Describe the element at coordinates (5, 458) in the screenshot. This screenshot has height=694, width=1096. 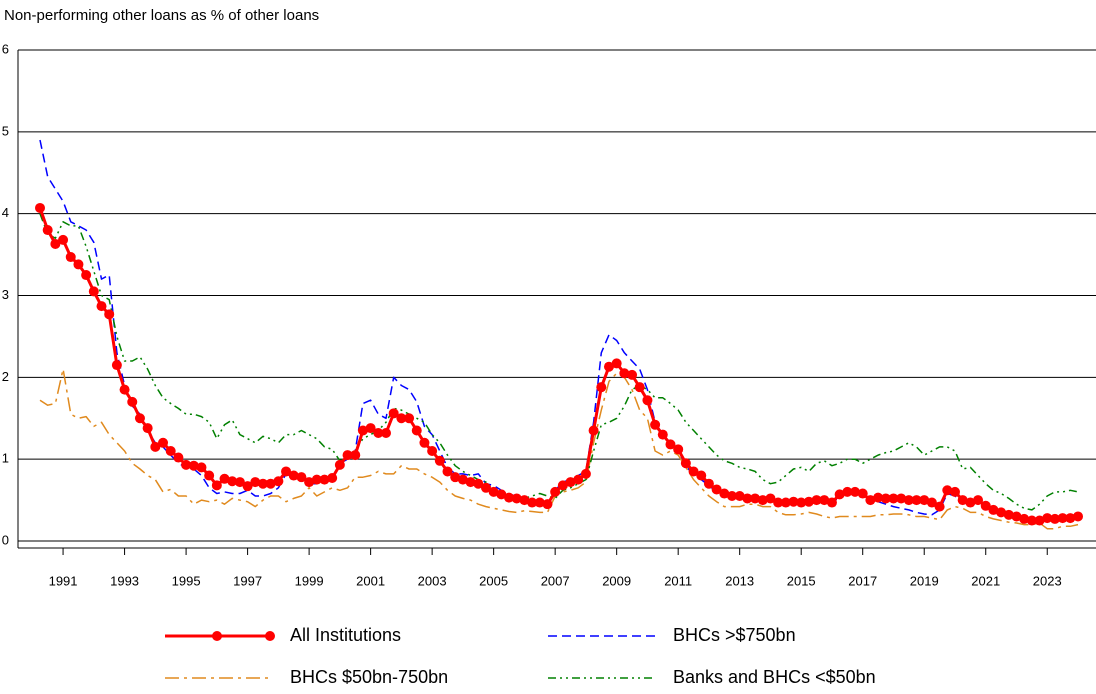
I see `y-tick-label: 1` at that location.